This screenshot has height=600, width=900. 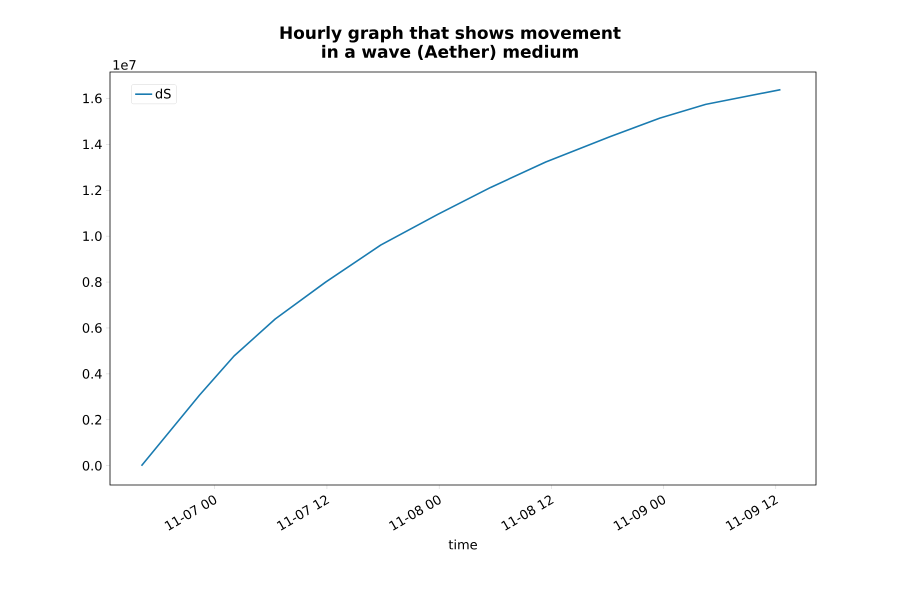 What do you see at coordinates (92, 236) in the screenshot?
I see `y-tick-label: 1.0` at bounding box center [92, 236].